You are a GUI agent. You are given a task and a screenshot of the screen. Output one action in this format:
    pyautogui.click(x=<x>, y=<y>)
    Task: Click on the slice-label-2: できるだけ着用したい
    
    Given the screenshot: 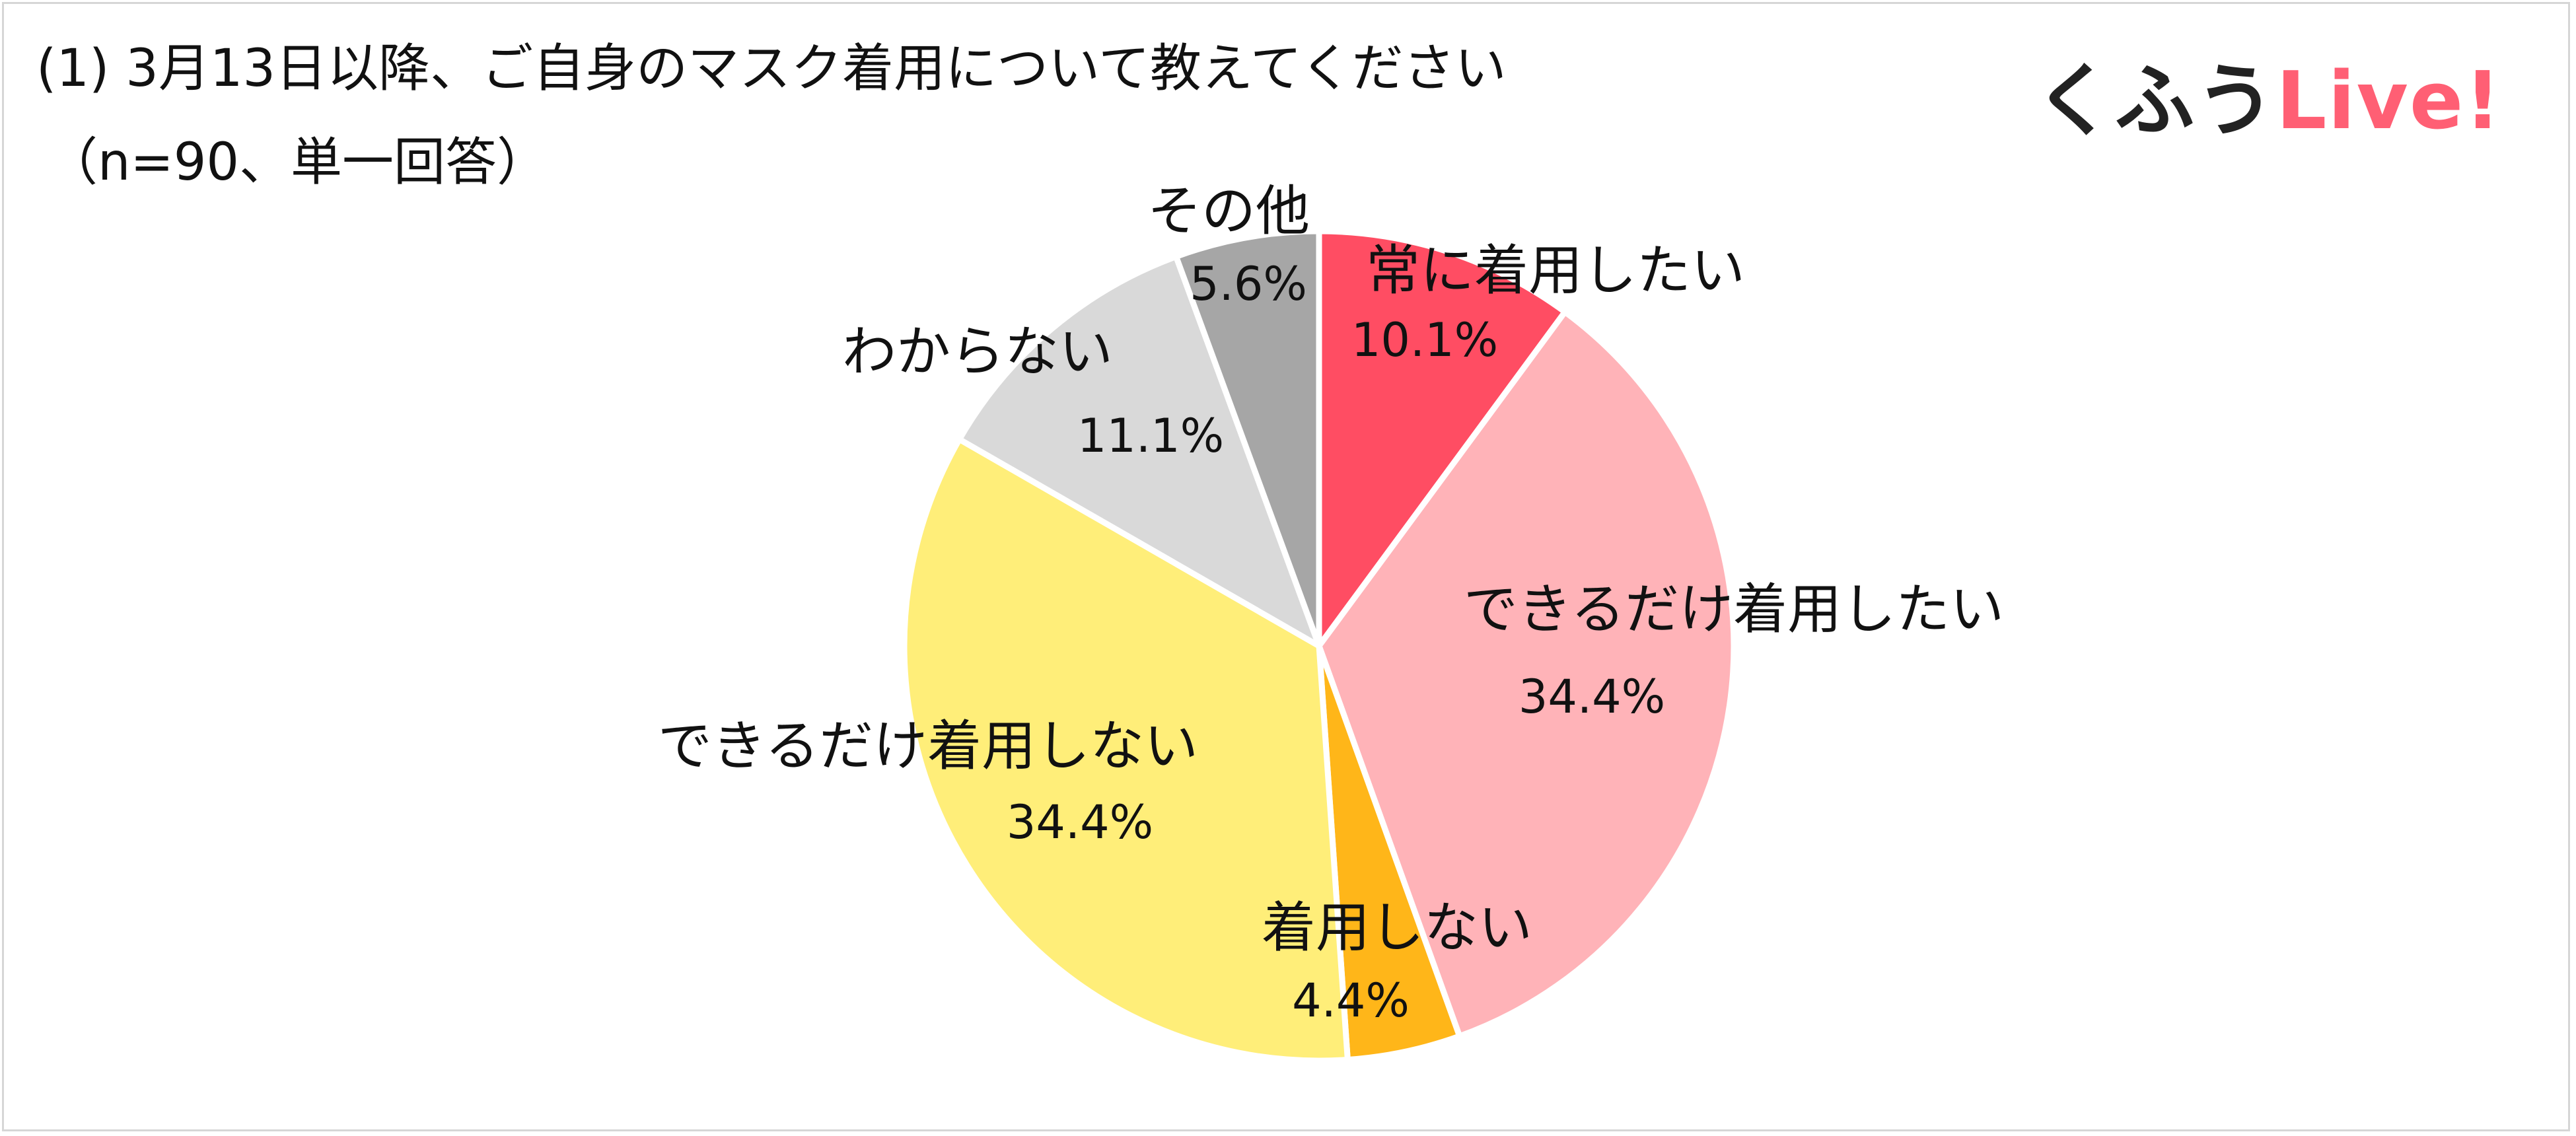 What is the action you would take?
    pyautogui.click(x=1734, y=609)
    